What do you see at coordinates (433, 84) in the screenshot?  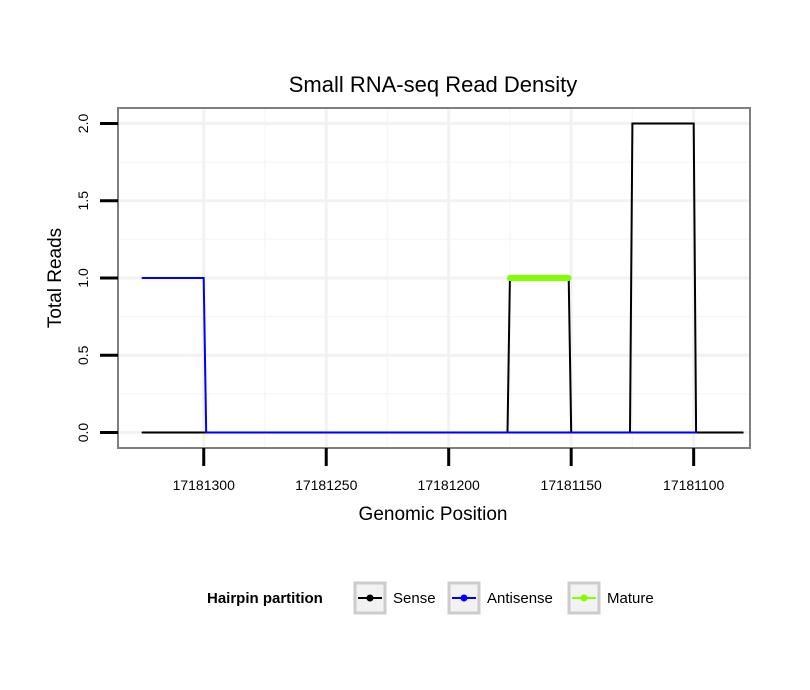 I see `chart-title: Small RNA-seq Read Density` at bounding box center [433, 84].